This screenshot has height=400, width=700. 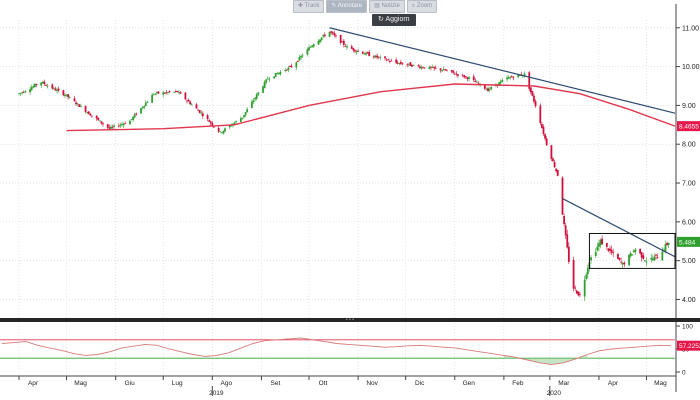 I want to click on panel-divider, so click(x=350, y=320).